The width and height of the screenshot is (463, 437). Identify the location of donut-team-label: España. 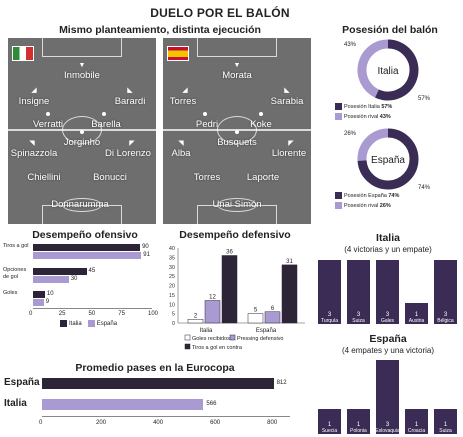
(388, 160).